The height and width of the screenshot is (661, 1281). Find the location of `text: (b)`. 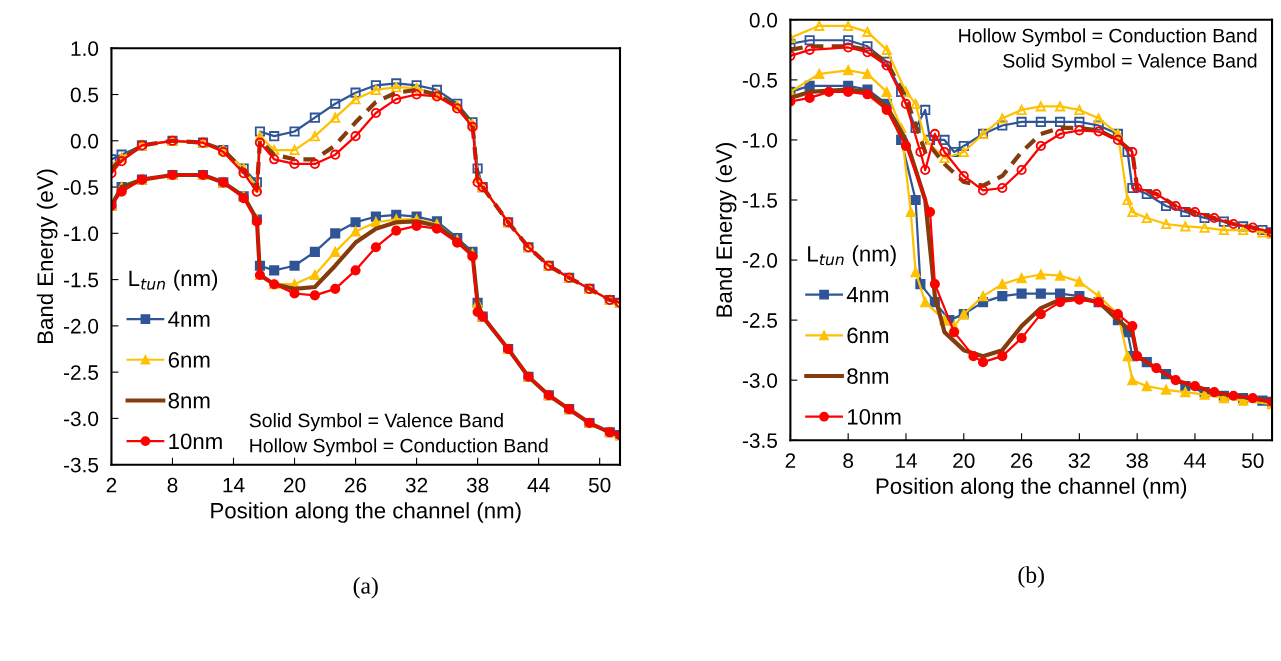

text: (b) is located at coordinates (1031, 577).